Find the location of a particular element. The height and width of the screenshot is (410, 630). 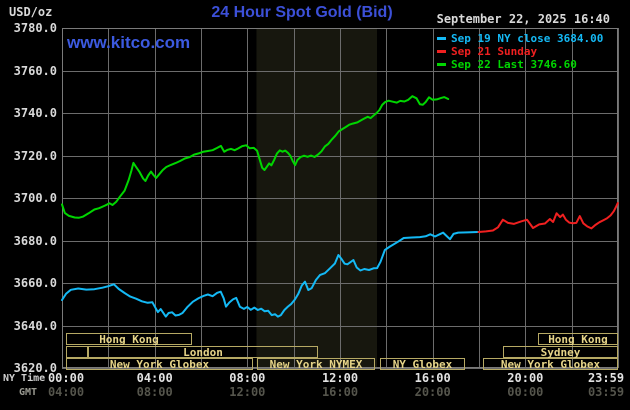

legend-entry-text: Sep 19 NY close 3684.00 is located at coordinates (527, 38).